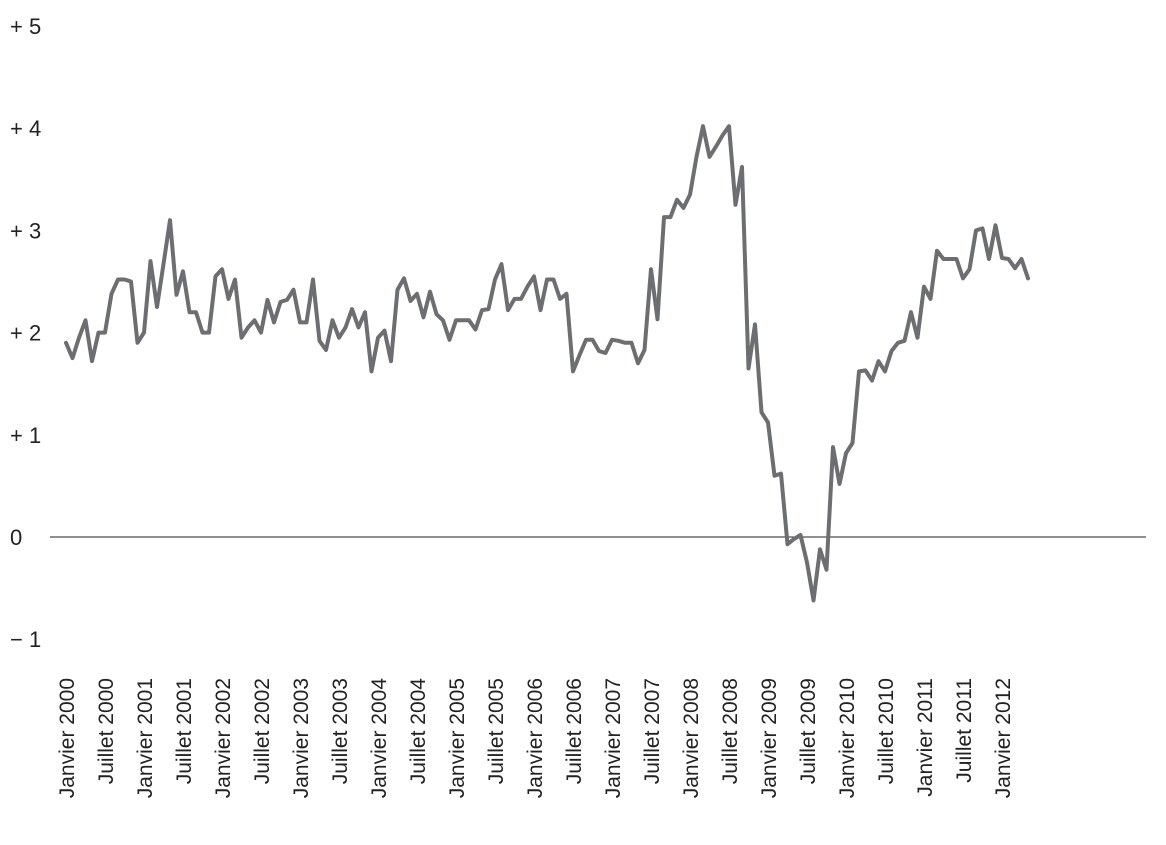 The width and height of the screenshot is (1166, 845). What do you see at coordinates (613, 738) in the screenshot?
I see `x-tick-label: Janvier 2007` at bounding box center [613, 738].